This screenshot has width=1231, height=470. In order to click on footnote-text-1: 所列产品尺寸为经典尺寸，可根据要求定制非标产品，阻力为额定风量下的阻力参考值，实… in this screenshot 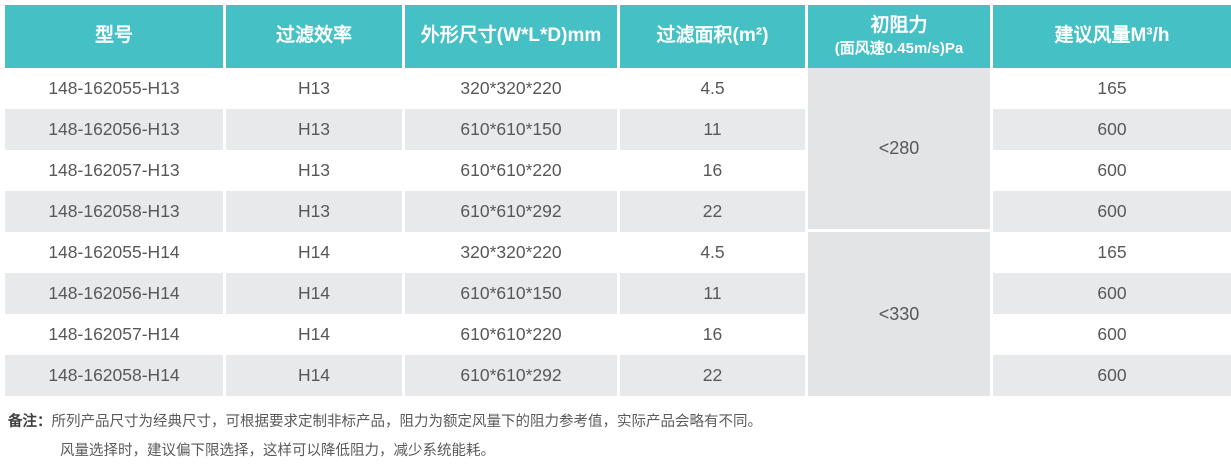, I will do `click(407, 422)`.